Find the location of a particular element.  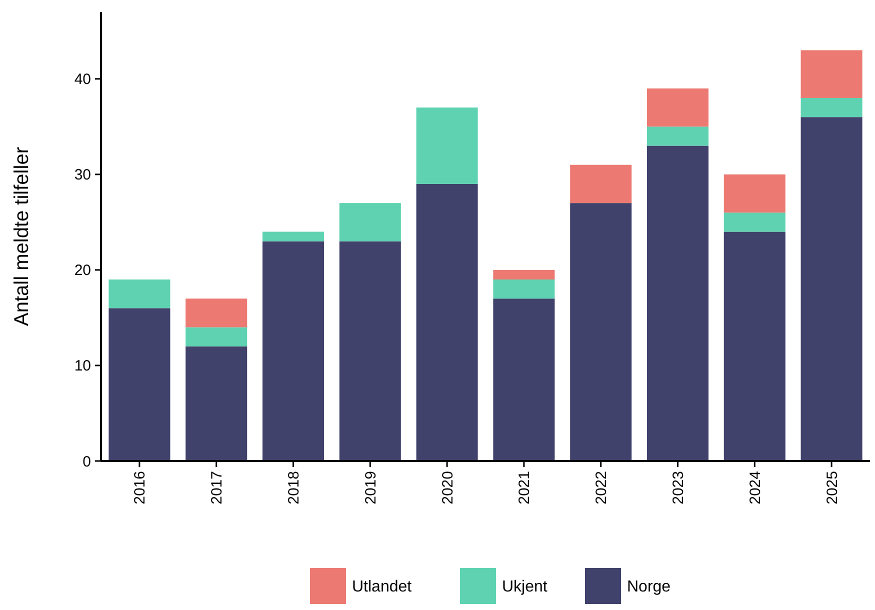

x-tick-label: 2024 is located at coordinates (755, 487).